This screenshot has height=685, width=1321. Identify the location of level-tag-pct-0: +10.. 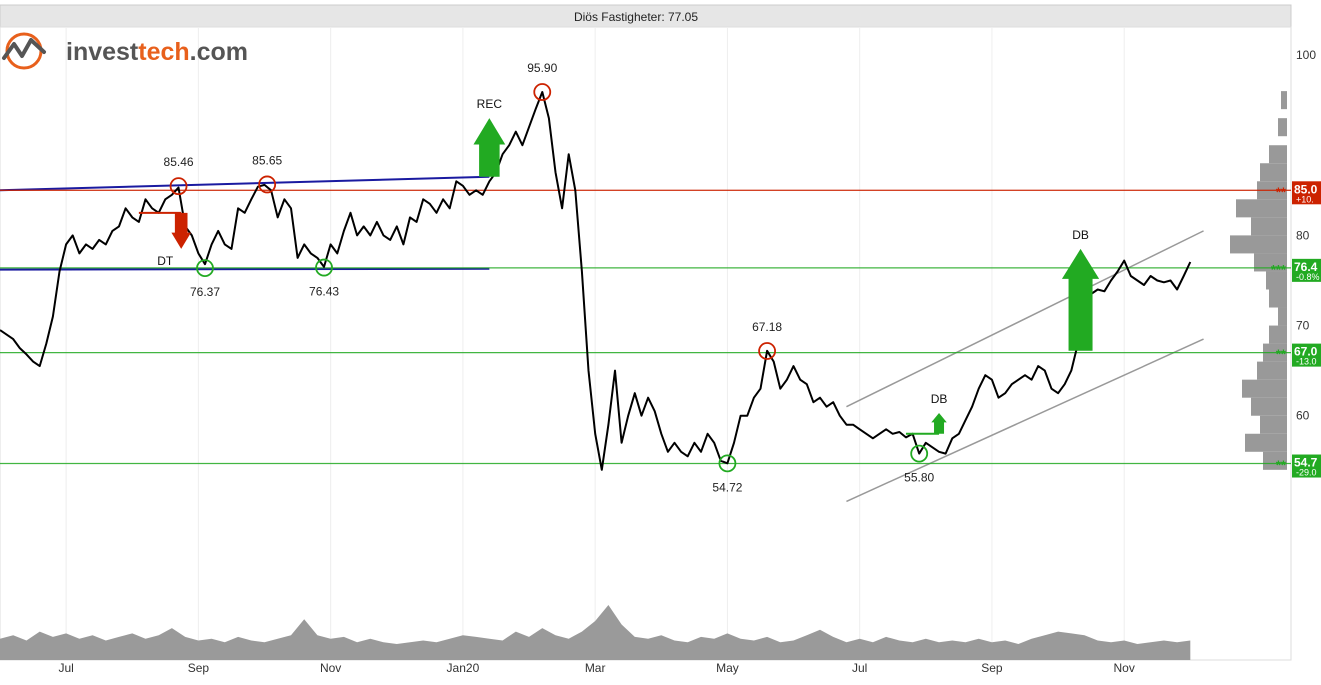
(1305, 199).